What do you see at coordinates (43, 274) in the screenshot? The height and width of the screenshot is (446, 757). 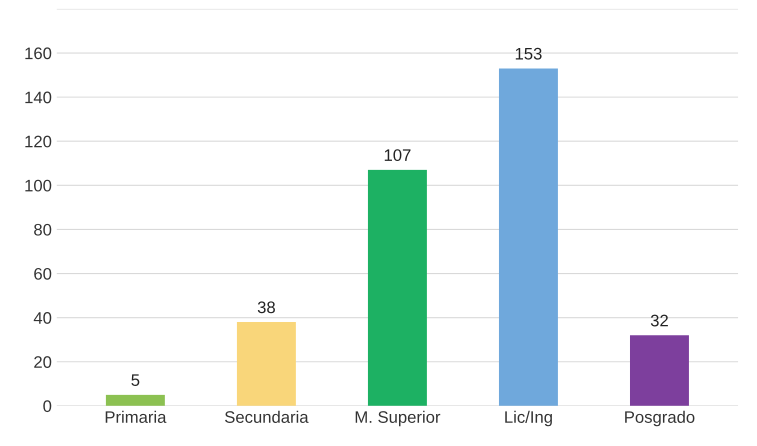 I see `y-tick-label: 60` at bounding box center [43, 274].